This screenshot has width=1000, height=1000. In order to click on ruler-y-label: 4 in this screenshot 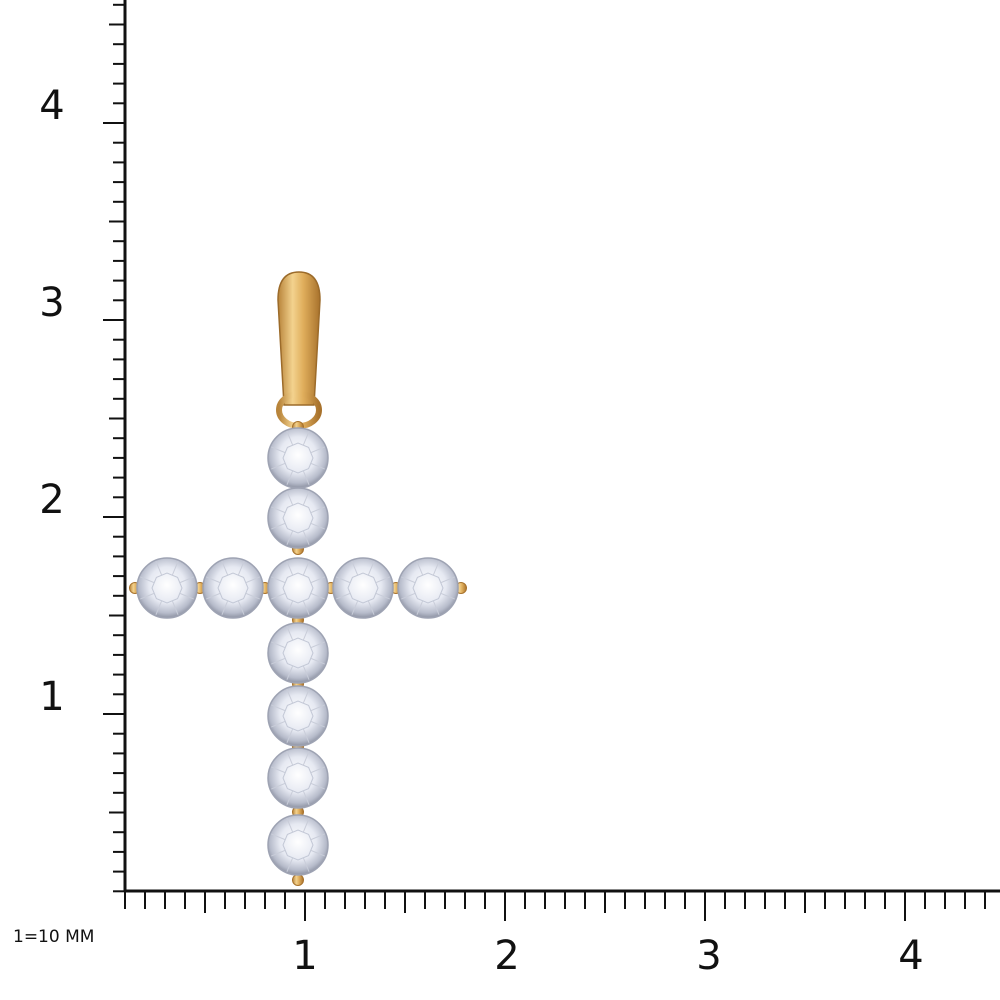, I will do `click(51, 106)`.